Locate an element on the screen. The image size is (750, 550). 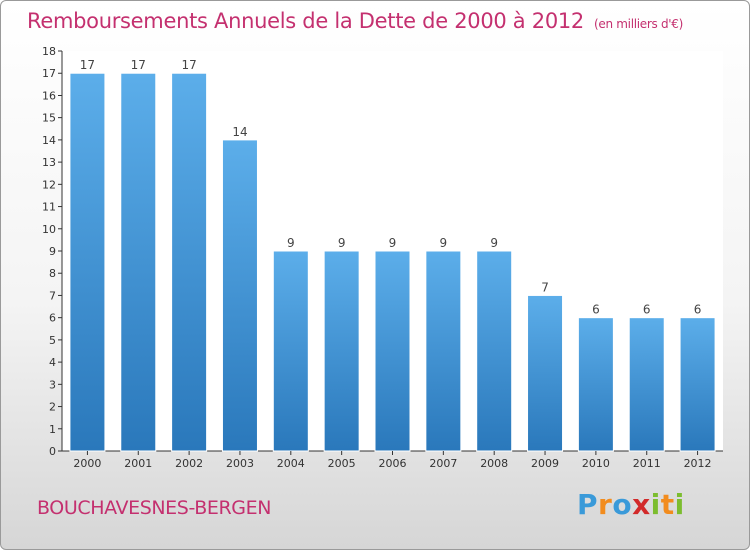
y-tick-label: 4 is located at coordinates (52, 362).